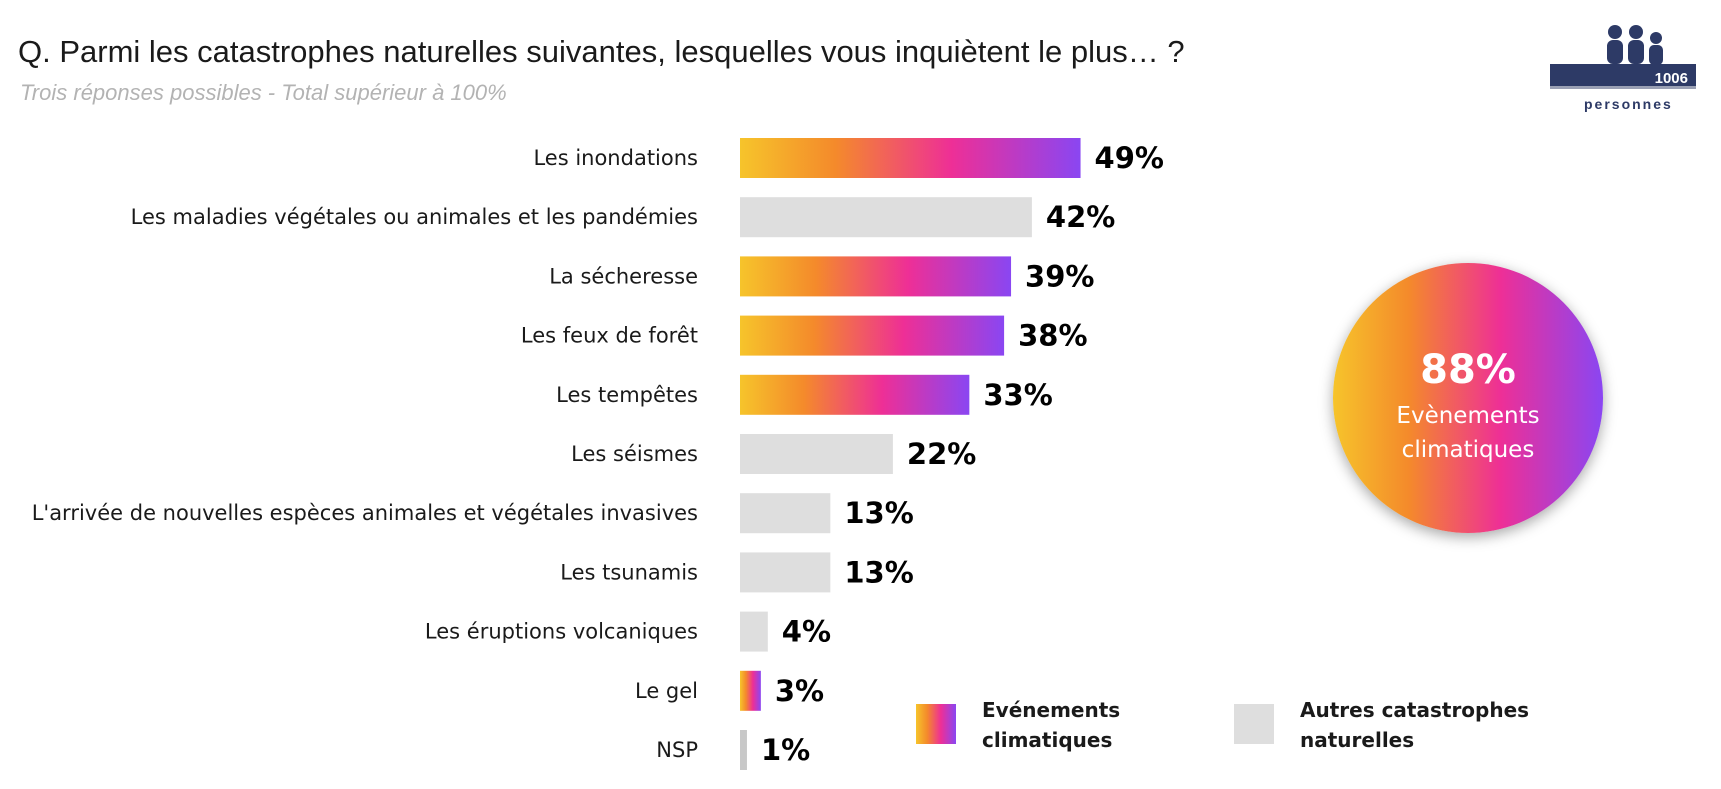 This screenshot has height=789, width=1721. What do you see at coordinates (1059, 276) in the screenshot?
I see `value-label-2: 39%` at bounding box center [1059, 276].